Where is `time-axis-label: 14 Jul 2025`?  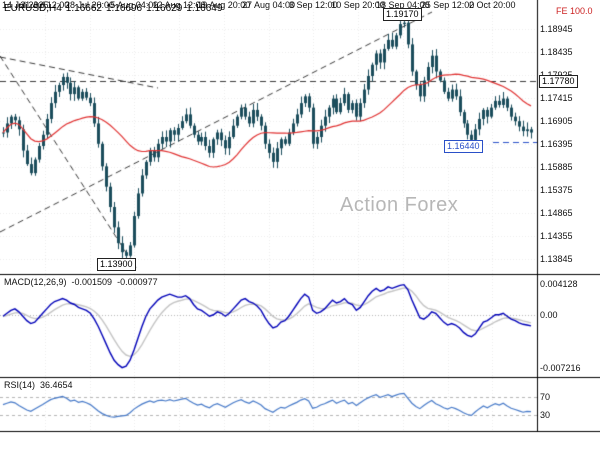 time-axis-label: 14 Jul 2025 is located at coordinates (25, 5).